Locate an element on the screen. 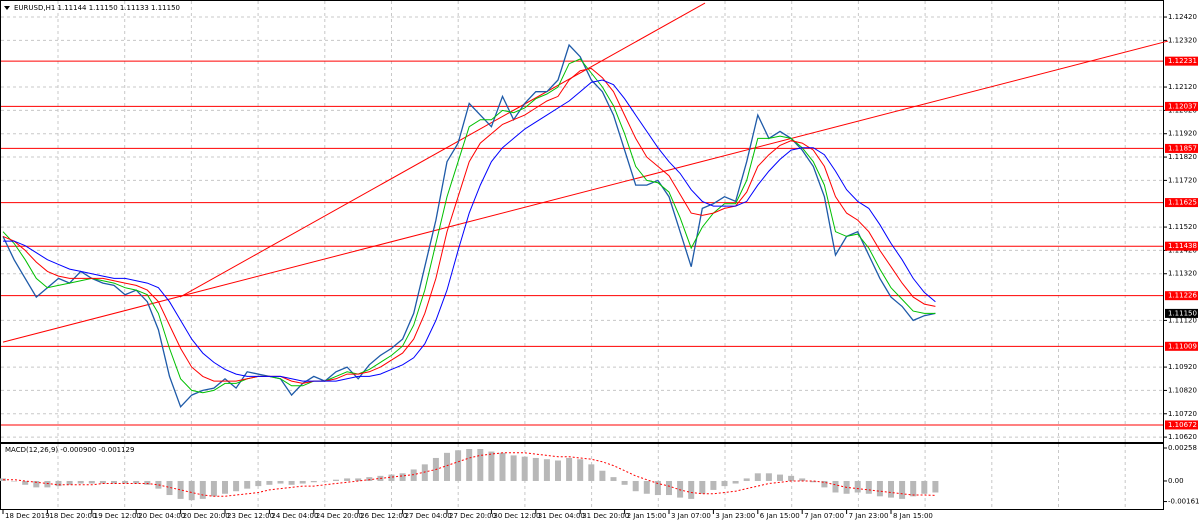  y-tick-label: 1.12420 is located at coordinates (1182, 17).